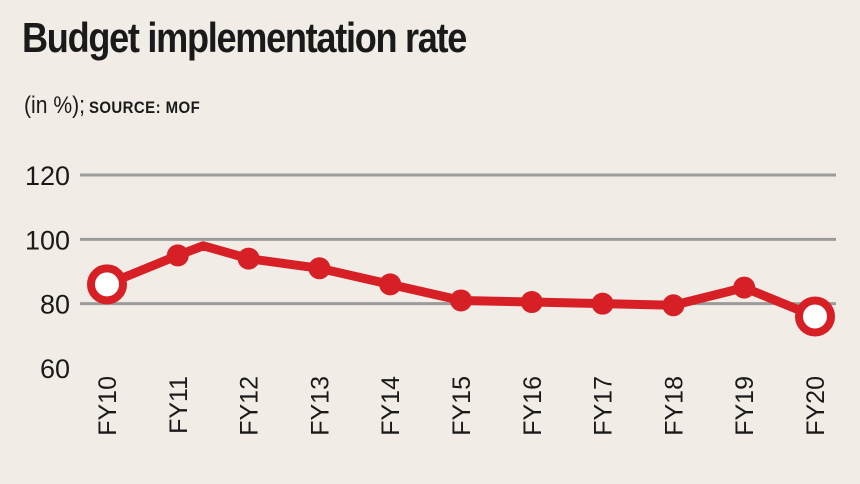 This screenshot has height=484, width=860. Describe the element at coordinates (47, 176) in the screenshot. I see `y-tick-label-120: 120` at that location.